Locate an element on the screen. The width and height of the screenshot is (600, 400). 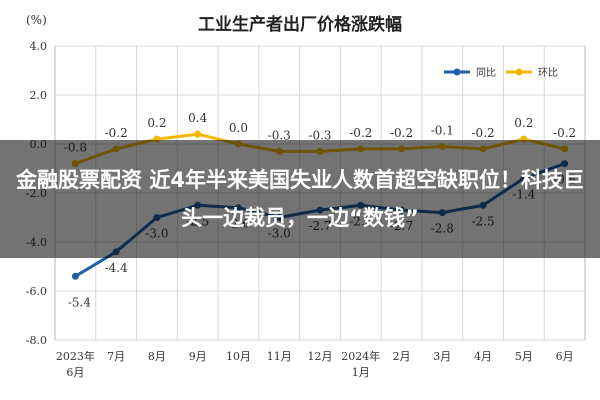
data-label-mom: -0.1 is located at coordinates (442, 130).